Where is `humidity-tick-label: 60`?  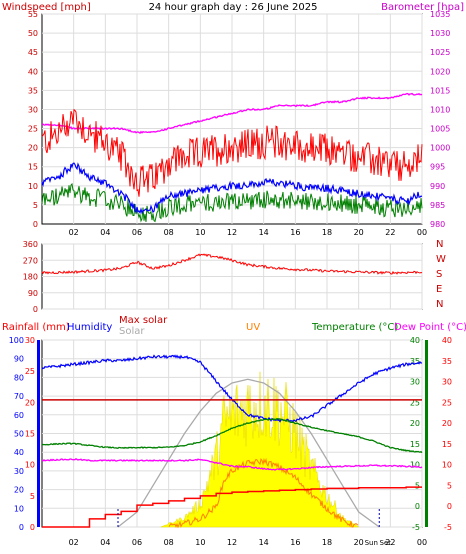
humidity-tick-label: 60 is located at coordinates (19, 415).